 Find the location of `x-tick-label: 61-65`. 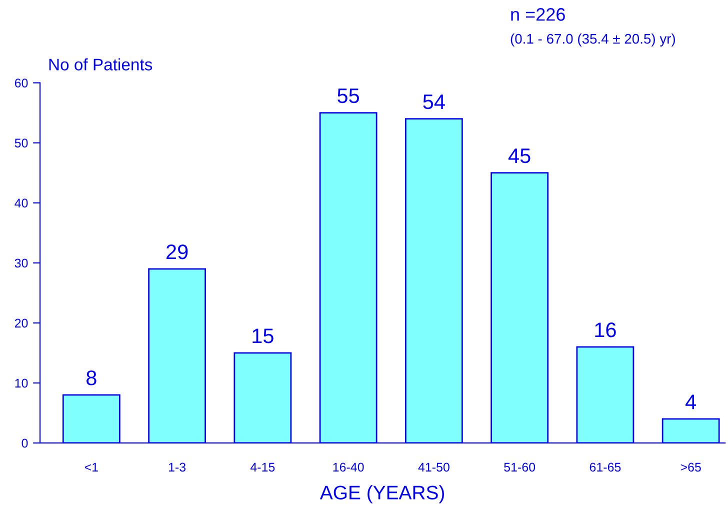

x-tick-label: 61-65 is located at coordinates (605, 467).